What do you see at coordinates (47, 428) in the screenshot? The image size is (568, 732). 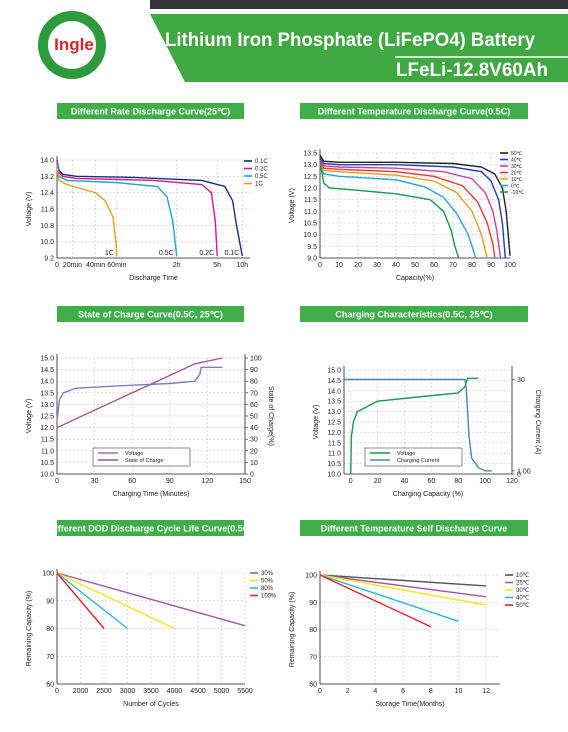 I see `y-tick-label: 12.0` at bounding box center [47, 428].